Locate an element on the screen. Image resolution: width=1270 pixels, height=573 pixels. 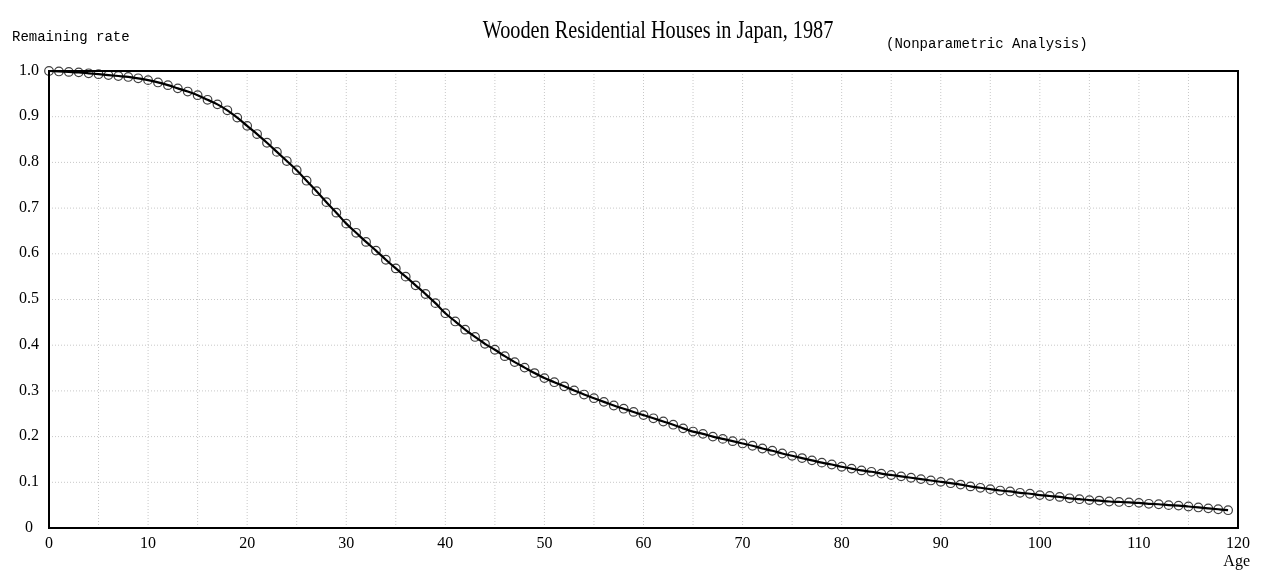
y-tick-label: 0.5 is located at coordinates (29, 298).